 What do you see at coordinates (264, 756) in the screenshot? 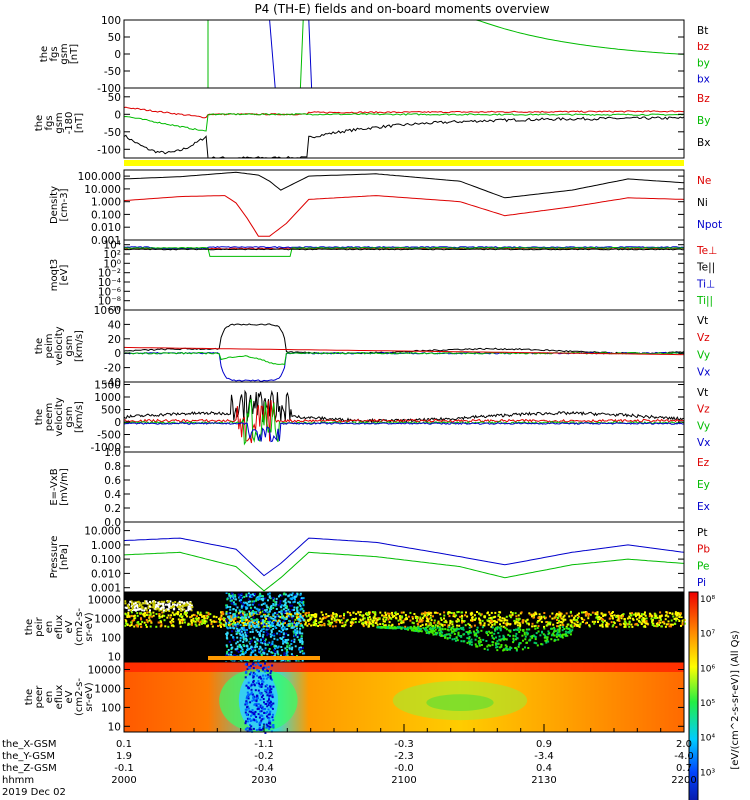
I see `ephemeris-value: -0.2` at bounding box center [264, 756].